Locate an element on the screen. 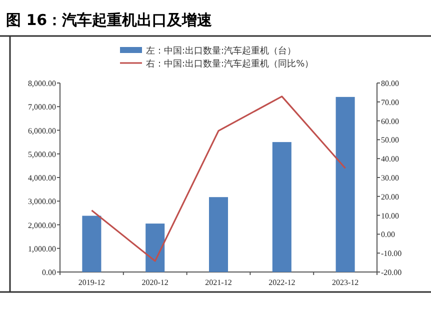 The width and height of the screenshot is (431, 327). y2-tick-label: -20.00 is located at coordinates (391, 272).